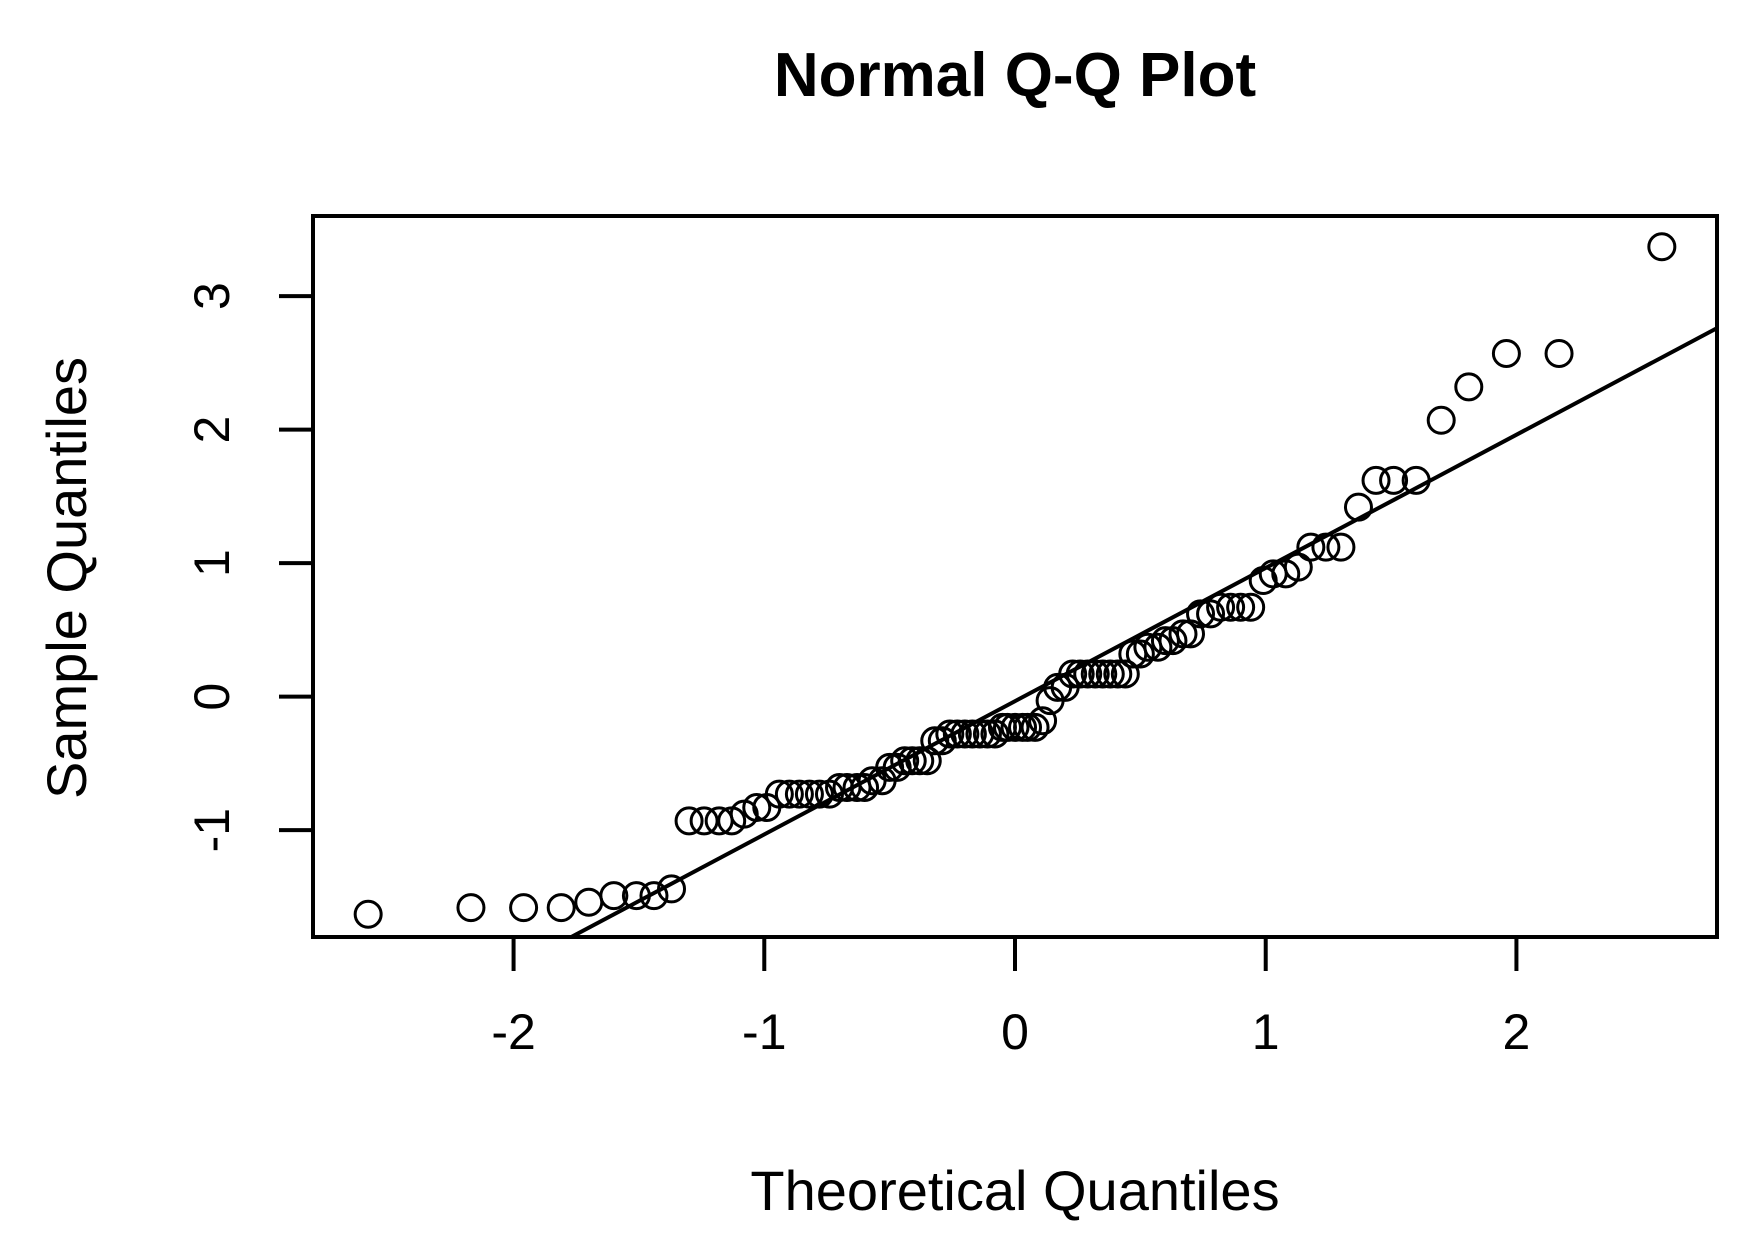  Describe the element at coordinates (66, 578) in the screenshot. I see `y-axis-label: Sample Quantiles` at that location.